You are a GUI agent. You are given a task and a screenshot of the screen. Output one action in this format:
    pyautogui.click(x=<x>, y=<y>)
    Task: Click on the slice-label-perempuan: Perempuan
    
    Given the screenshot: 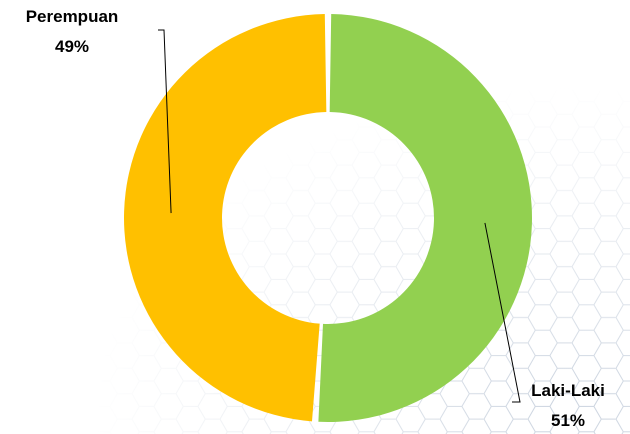 What is the action you would take?
    pyautogui.click(x=72, y=16)
    